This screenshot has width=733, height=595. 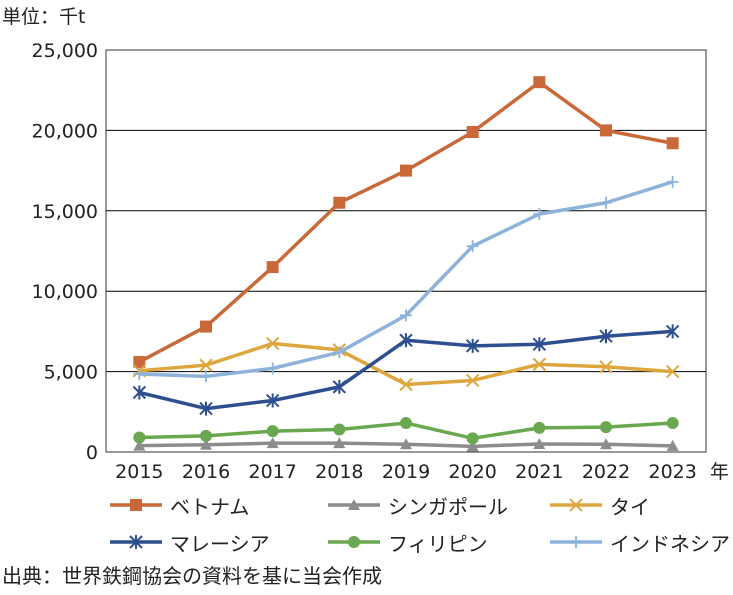 I want to click on legend-item: ベトナム, so click(x=178, y=505).